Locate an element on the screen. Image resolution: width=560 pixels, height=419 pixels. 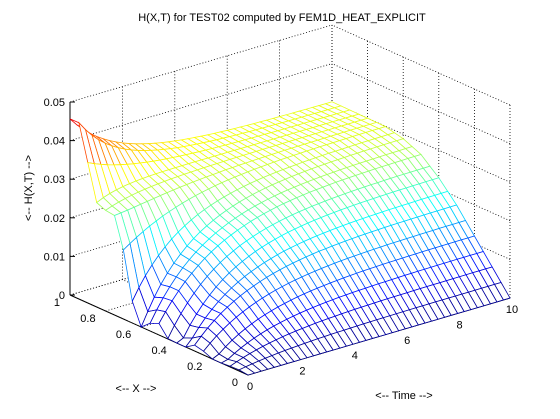
x-tick-label: 0.8 is located at coordinates (87, 319).